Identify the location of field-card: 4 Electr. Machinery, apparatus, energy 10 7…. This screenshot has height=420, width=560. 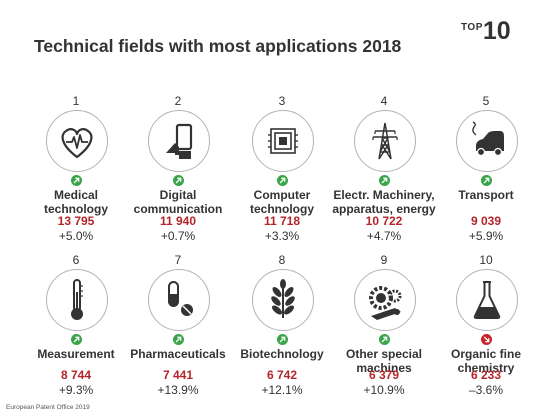
(384, 174).